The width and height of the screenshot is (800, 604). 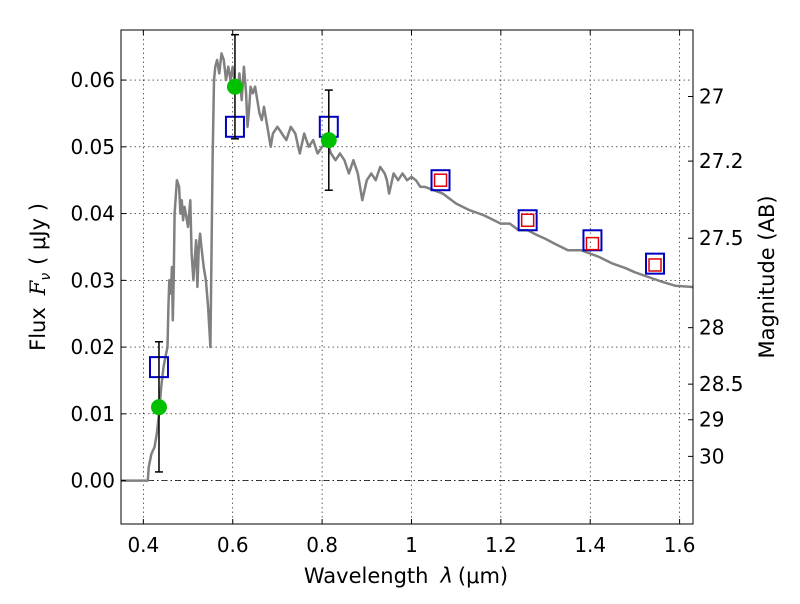 I want to click on y-tick-label: 0.02, so click(x=92, y=347).